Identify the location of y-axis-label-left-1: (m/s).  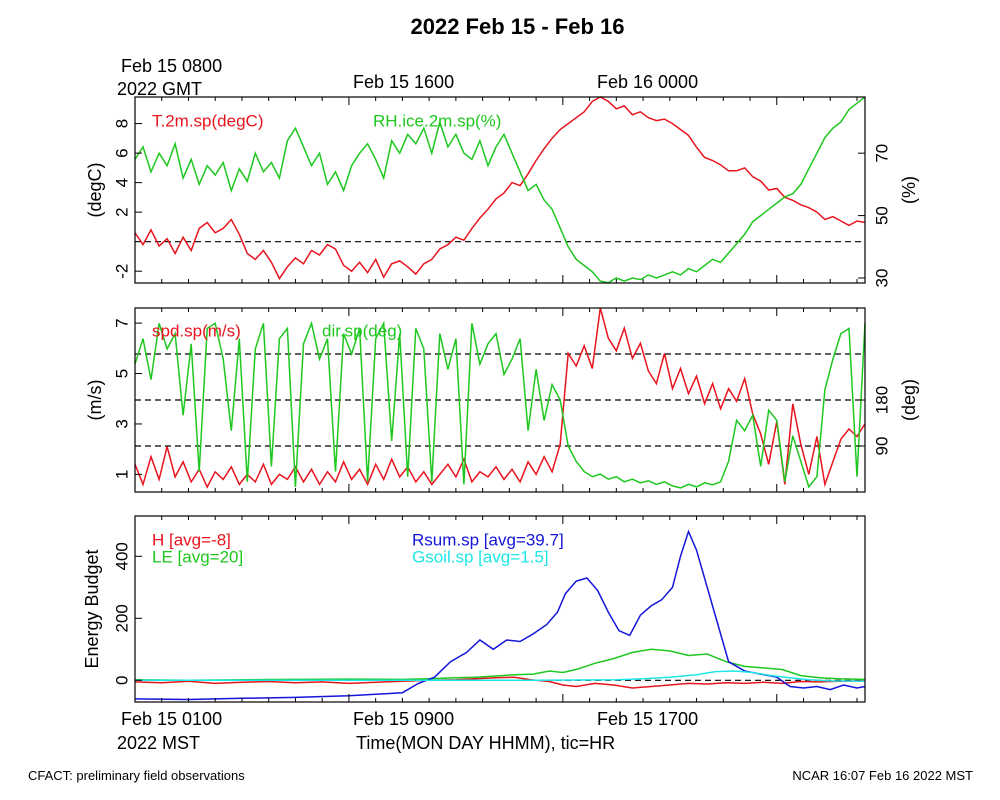
(95, 400).